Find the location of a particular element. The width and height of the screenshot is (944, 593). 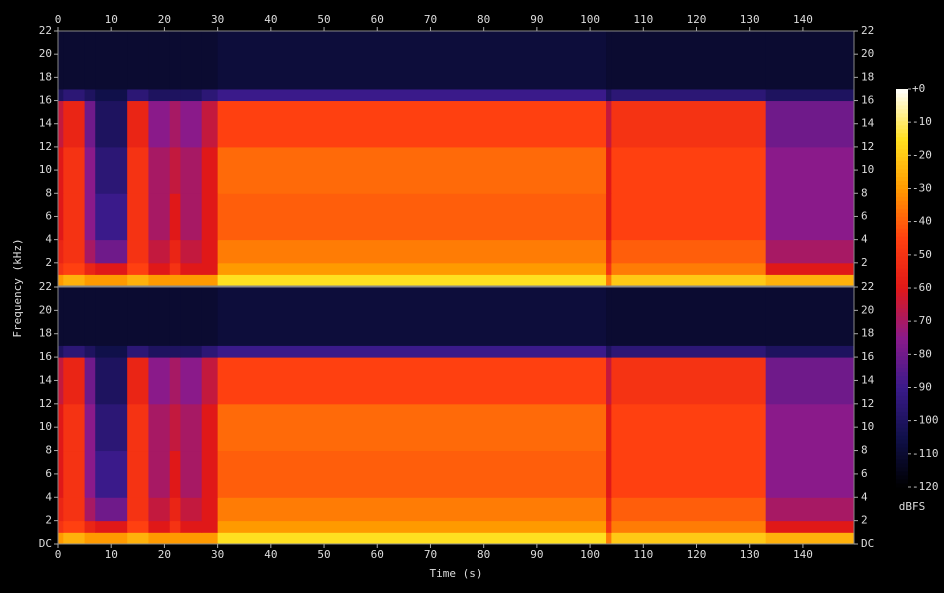

x-tick-label: 90 is located at coordinates (536, 554).